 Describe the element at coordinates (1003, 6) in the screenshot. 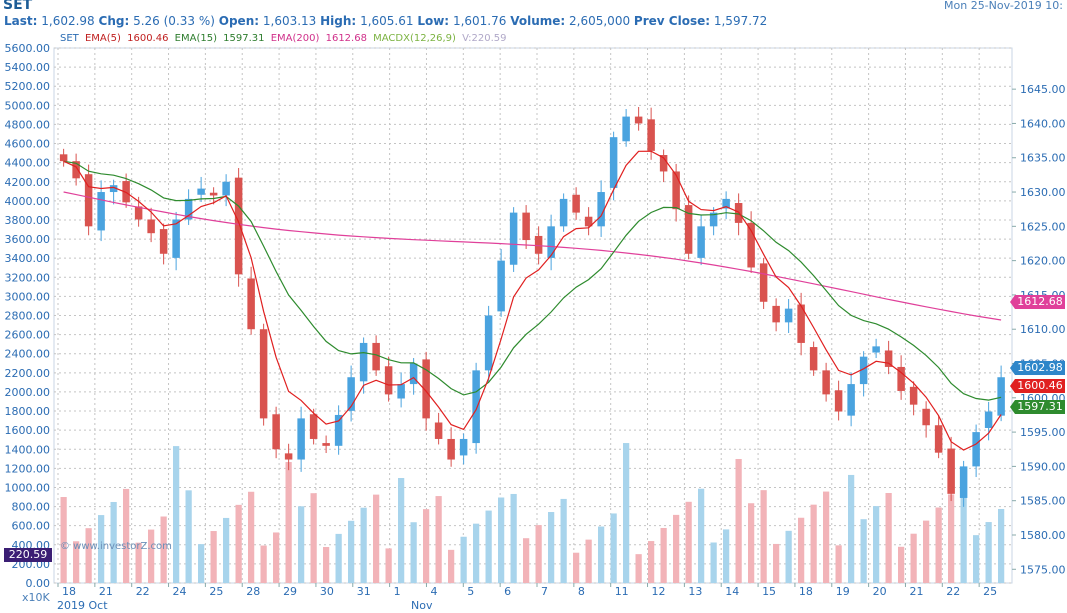

I see `datetime-label: Mon 25-Nov-2019 10:` at that location.